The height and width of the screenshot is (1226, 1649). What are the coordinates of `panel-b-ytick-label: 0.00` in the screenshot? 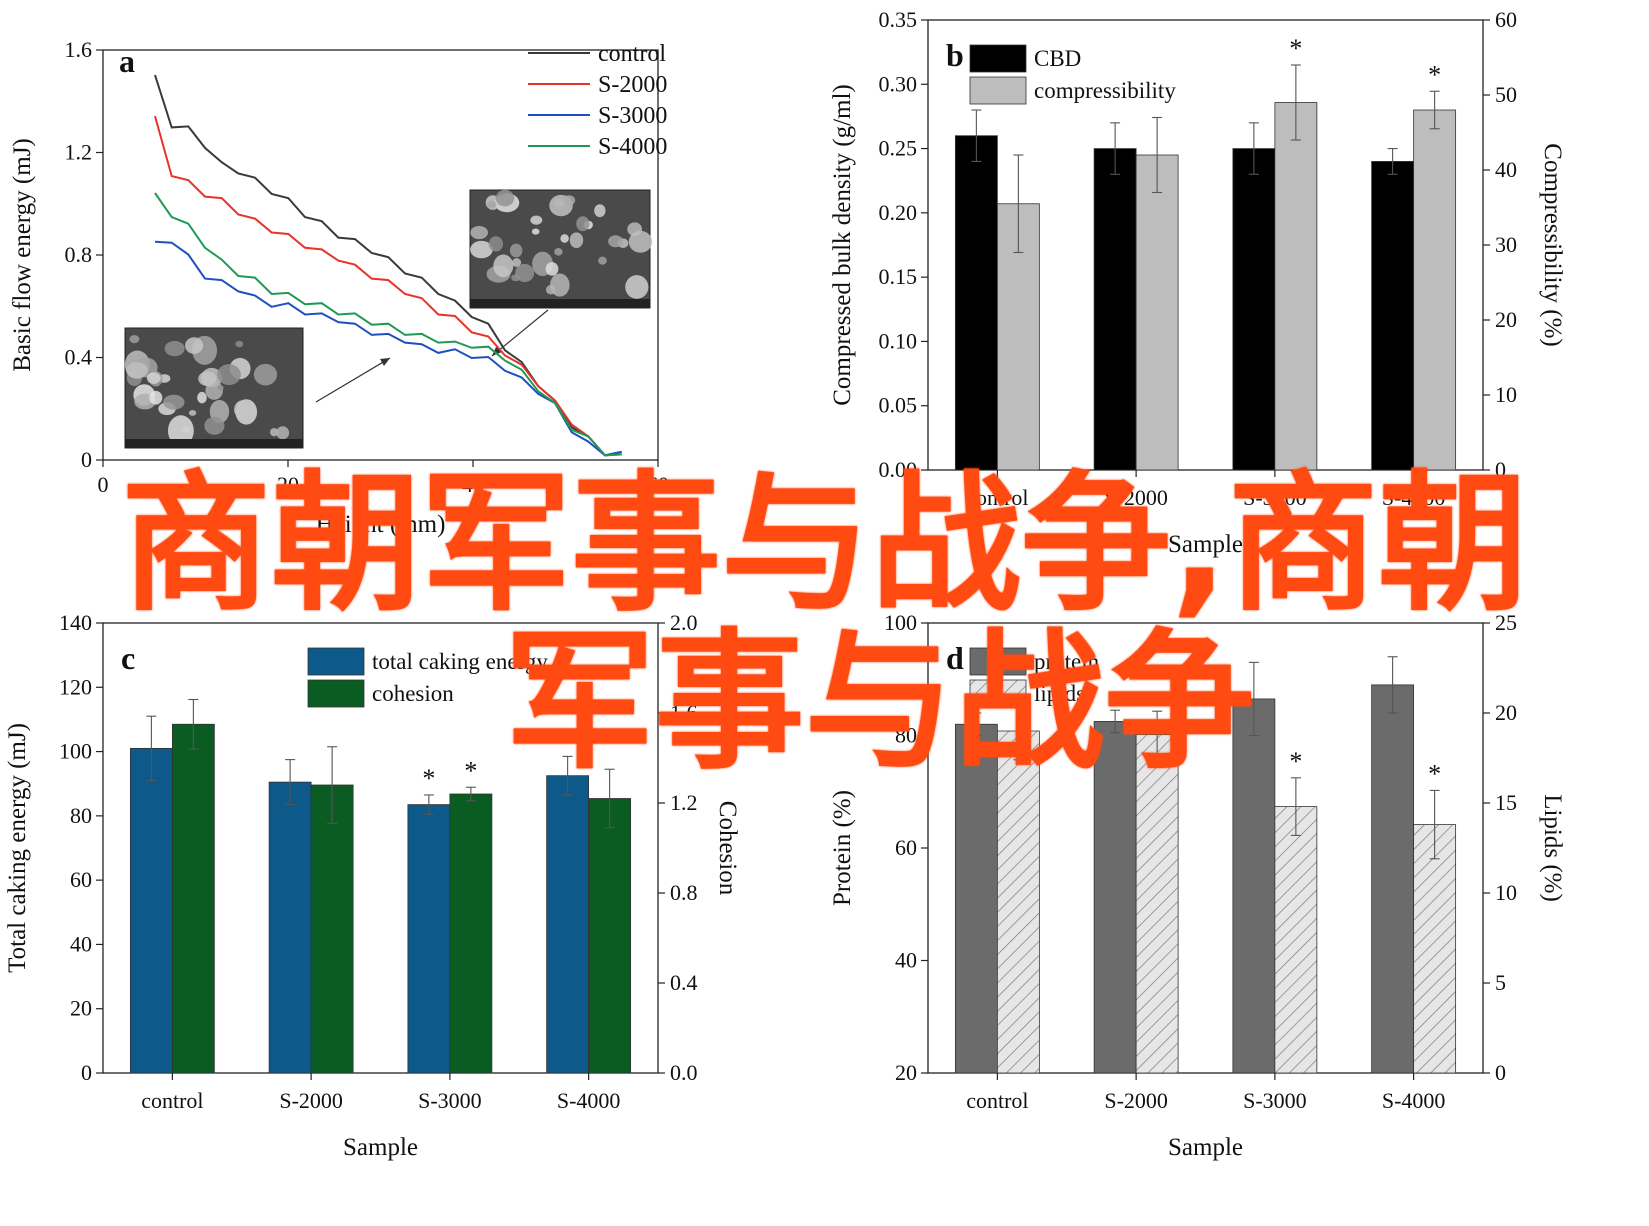 It's located at (898, 469).